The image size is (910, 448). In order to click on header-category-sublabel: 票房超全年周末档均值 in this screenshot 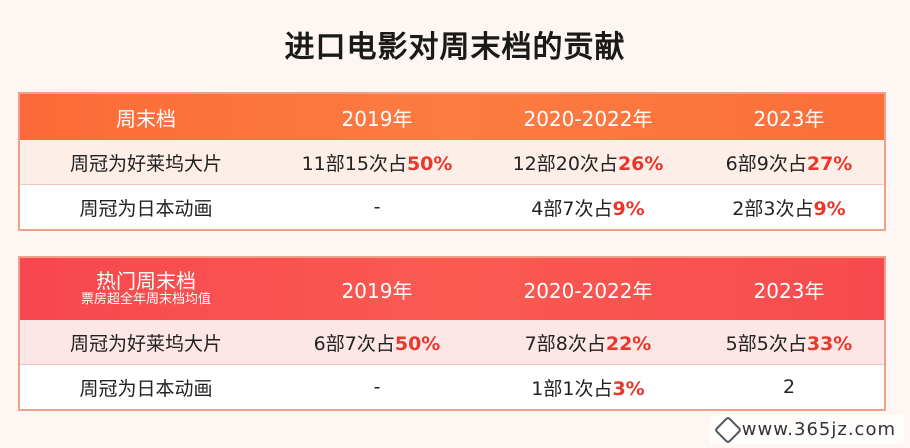, I will do `click(145, 300)`.